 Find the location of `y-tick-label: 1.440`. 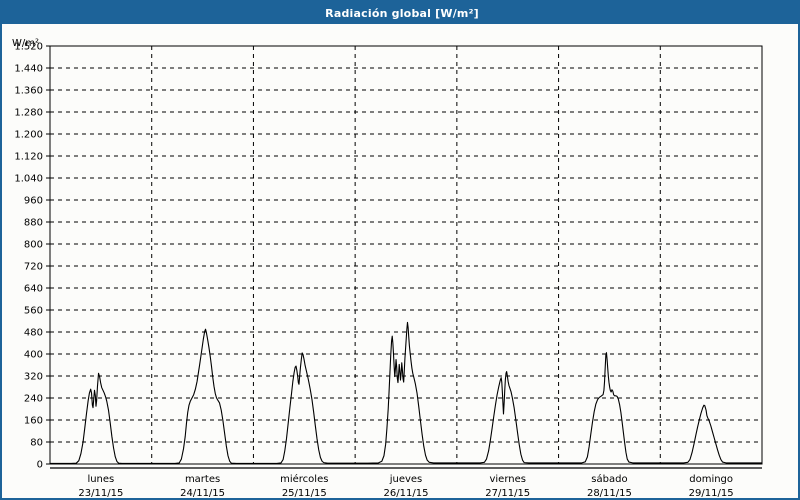

y-tick-label: 1.440 is located at coordinates (28, 69).